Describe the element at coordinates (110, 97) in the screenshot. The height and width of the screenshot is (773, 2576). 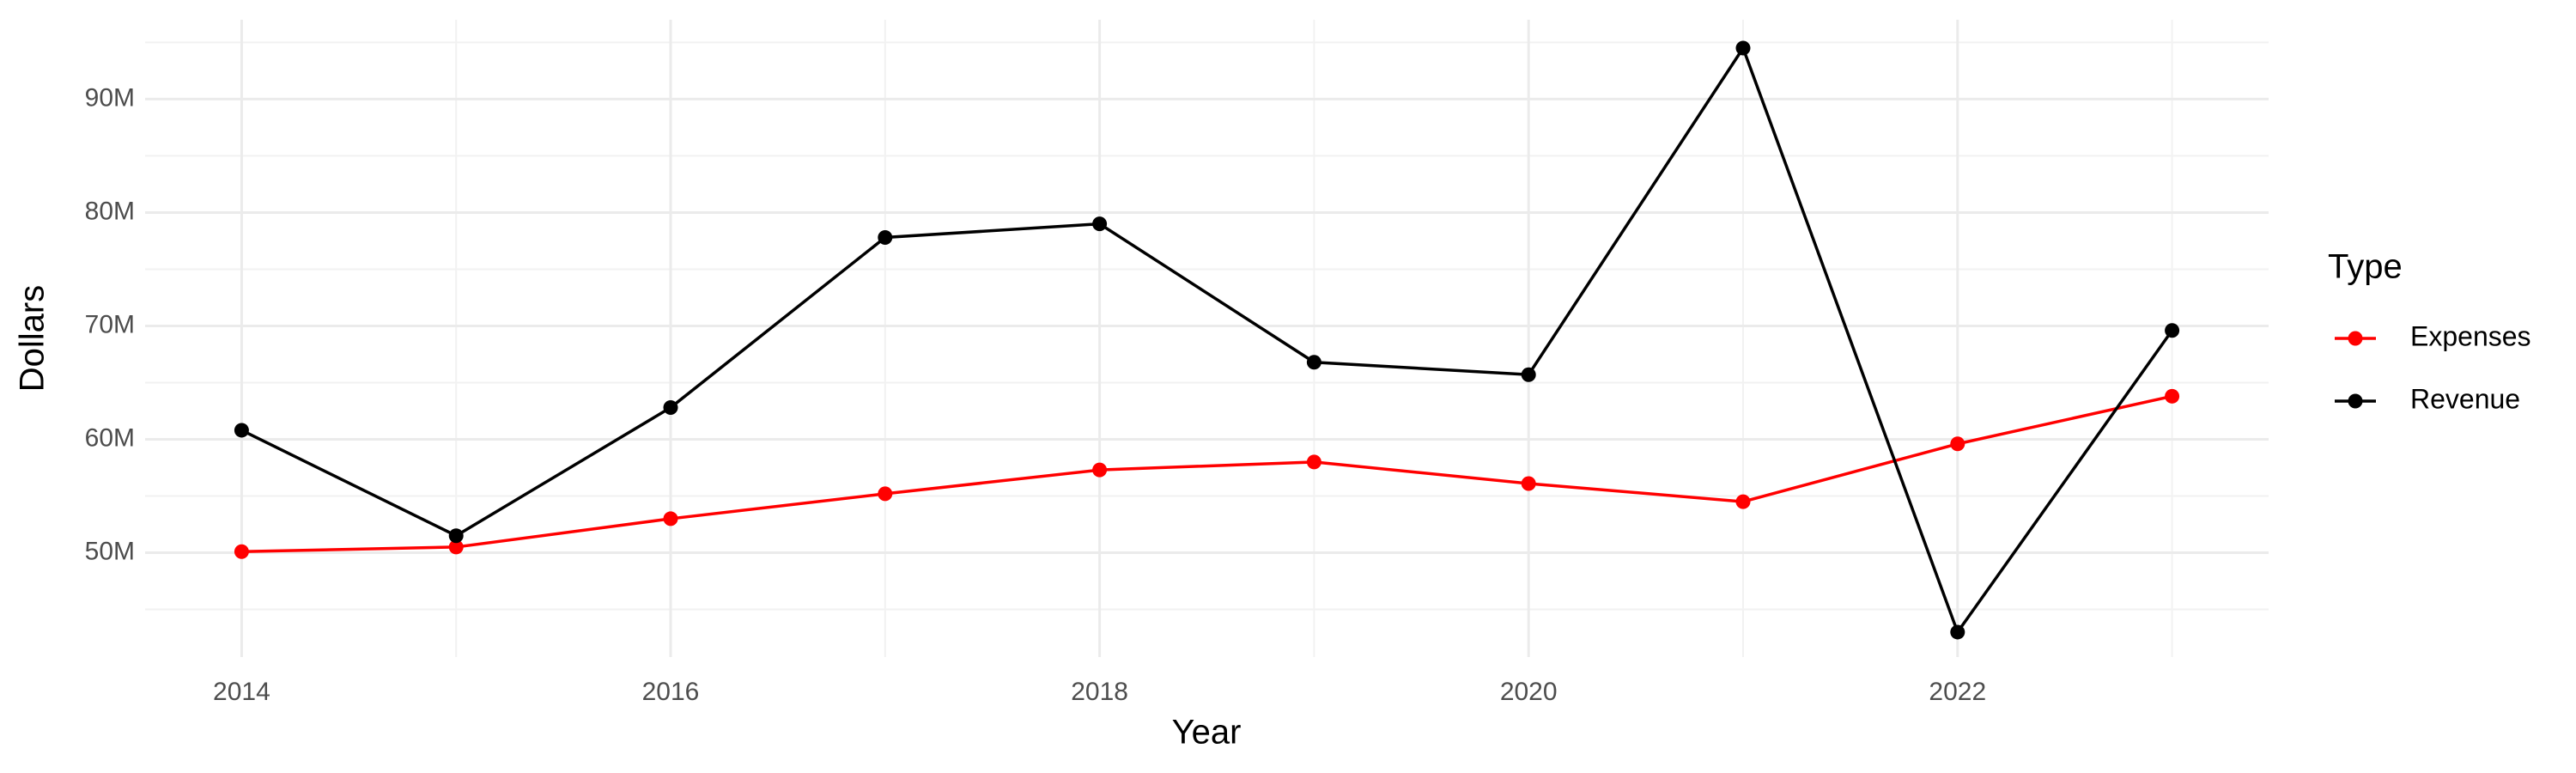
I see `y-tick-label: 90M` at that location.